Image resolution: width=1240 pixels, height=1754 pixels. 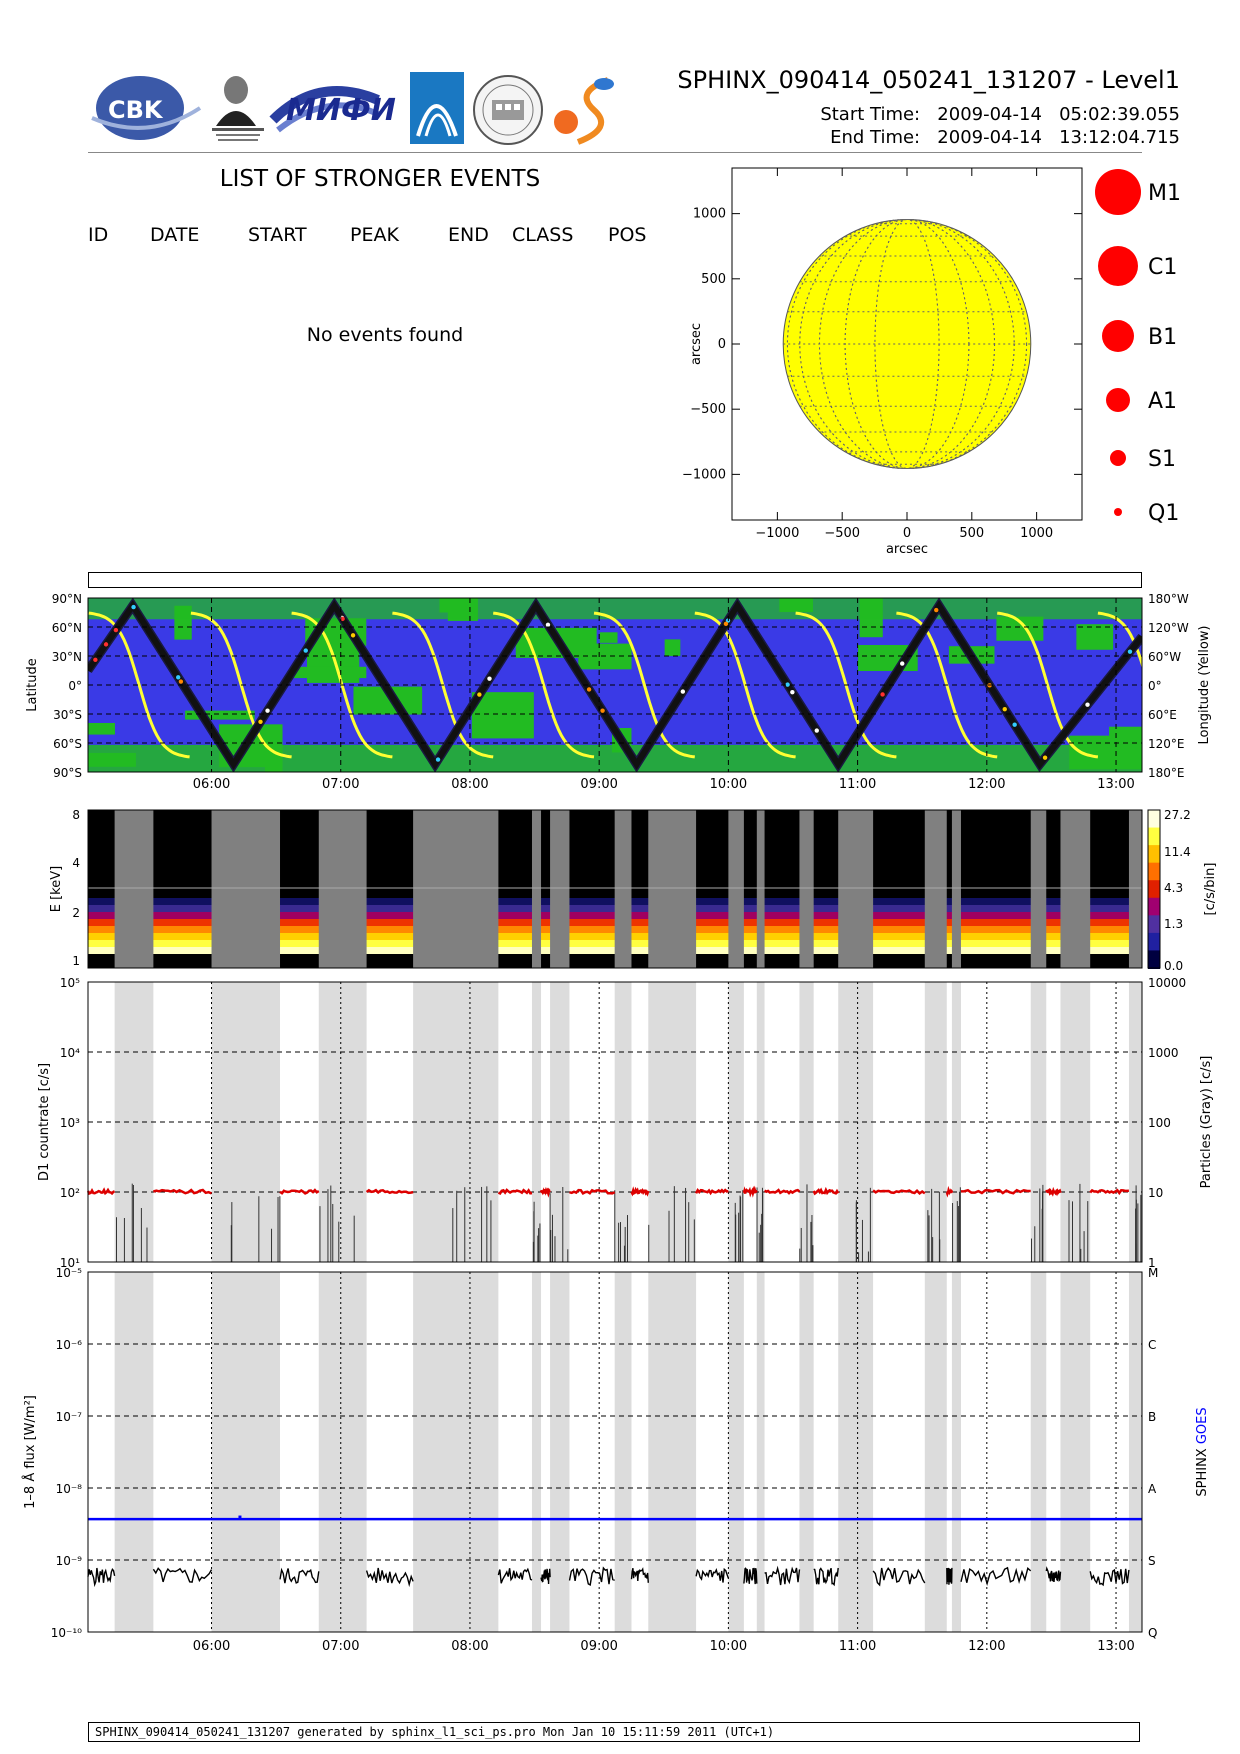 What do you see at coordinates (341, 110) in the screenshot?
I see `svg-text: МИФИ` at bounding box center [341, 110].